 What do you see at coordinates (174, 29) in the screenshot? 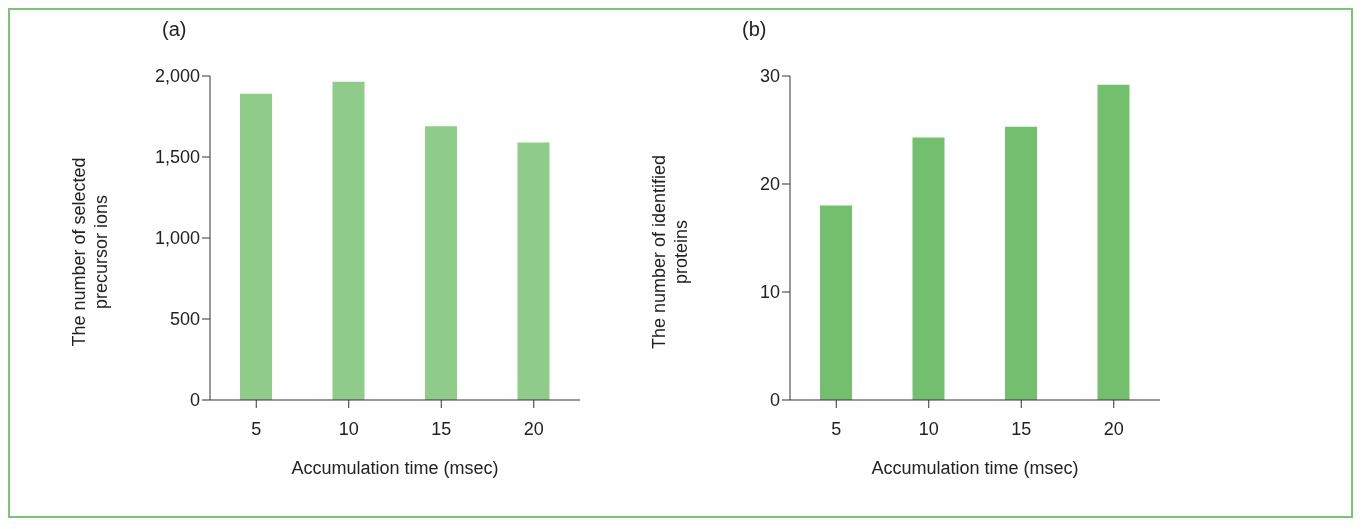
I see `chart-title: (a)` at bounding box center [174, 29].